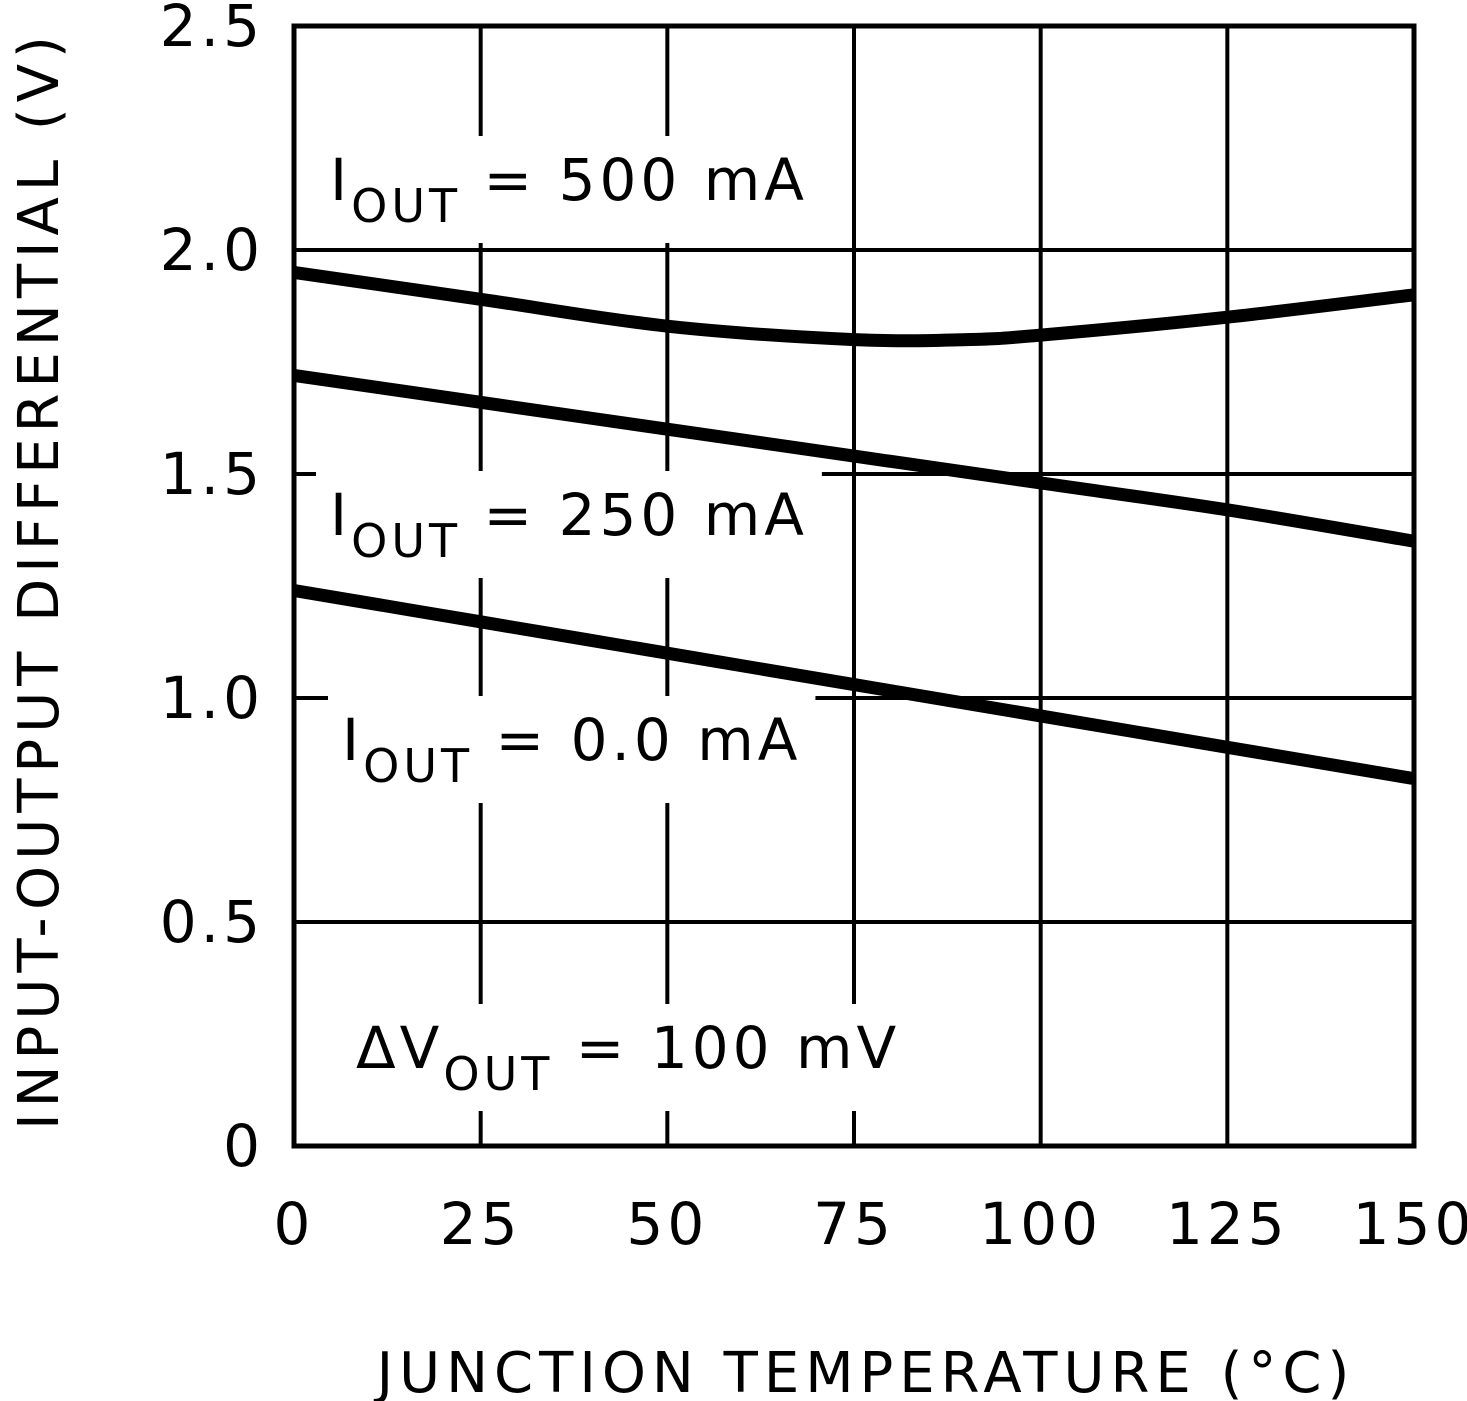  I want to click on x-tick-label: 50, so click(667, 1224).